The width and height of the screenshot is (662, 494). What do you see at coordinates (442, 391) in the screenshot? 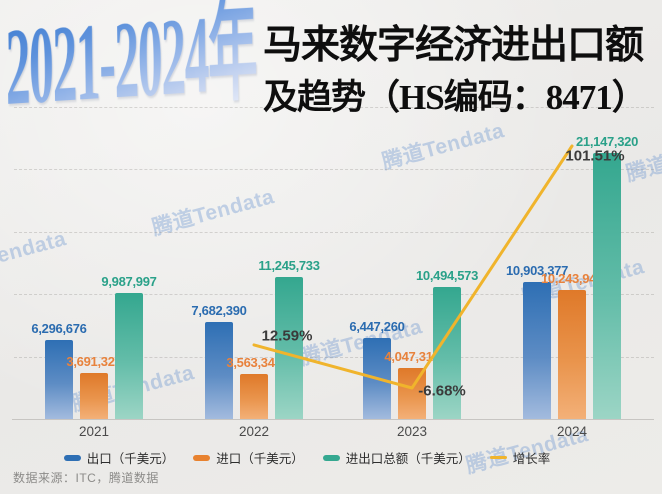
I see `growth-rate-label: -6.68%` at bounding box center [442, 391].